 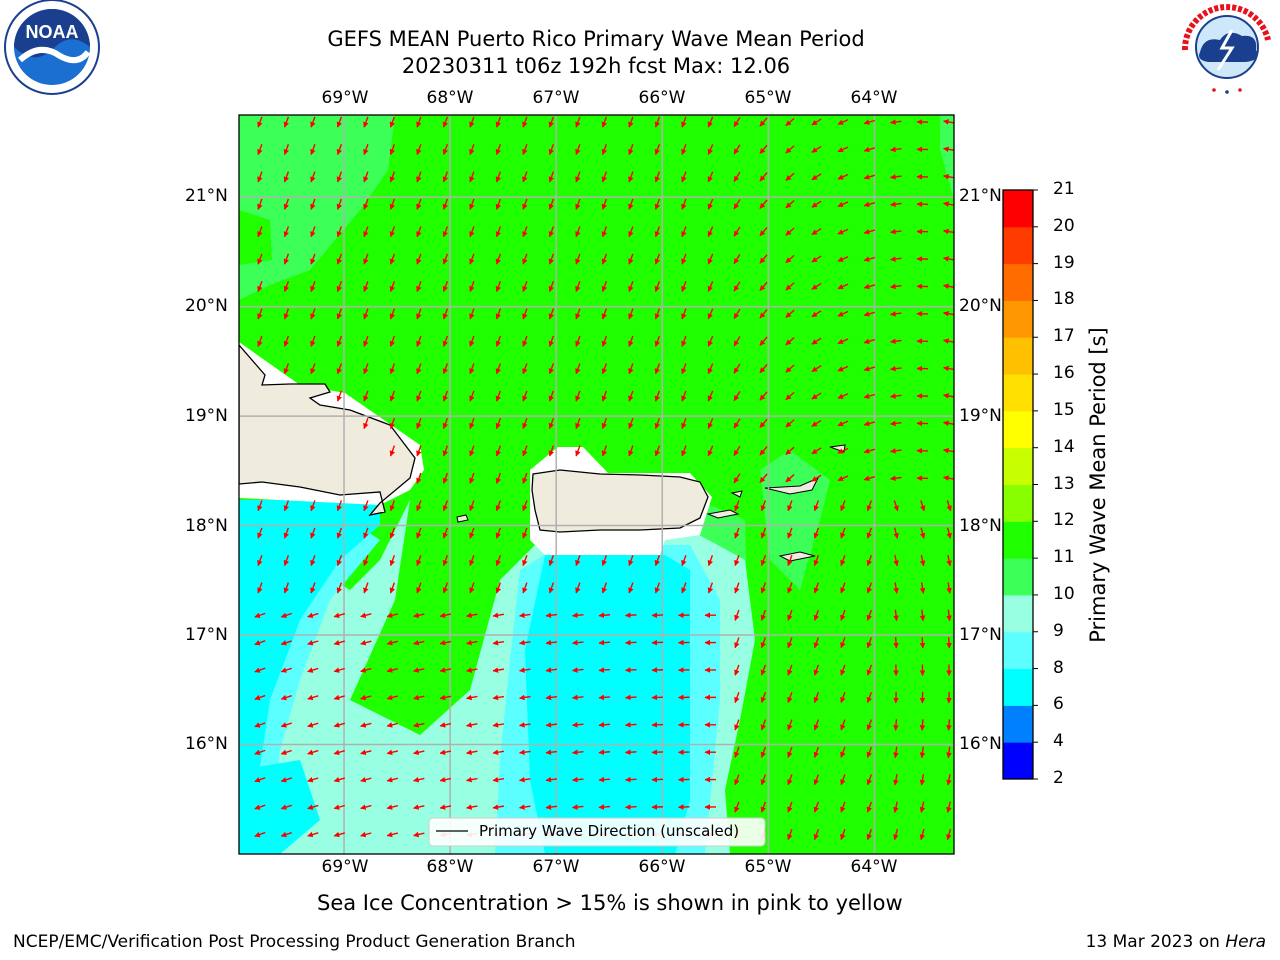 I want to click on lat-label-right: 18°N, so click(x=980, y=526).